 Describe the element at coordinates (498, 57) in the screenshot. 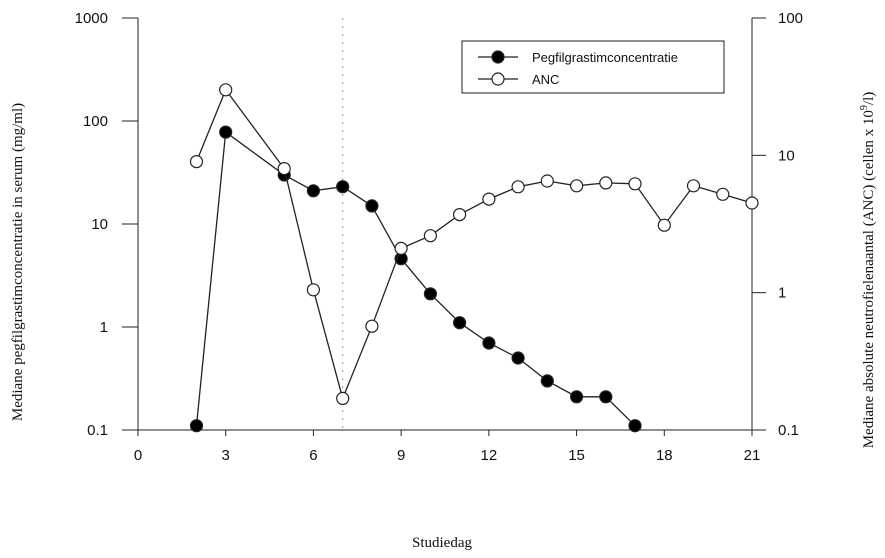

I see `legend-pegfilgrastim-marker` at that location.